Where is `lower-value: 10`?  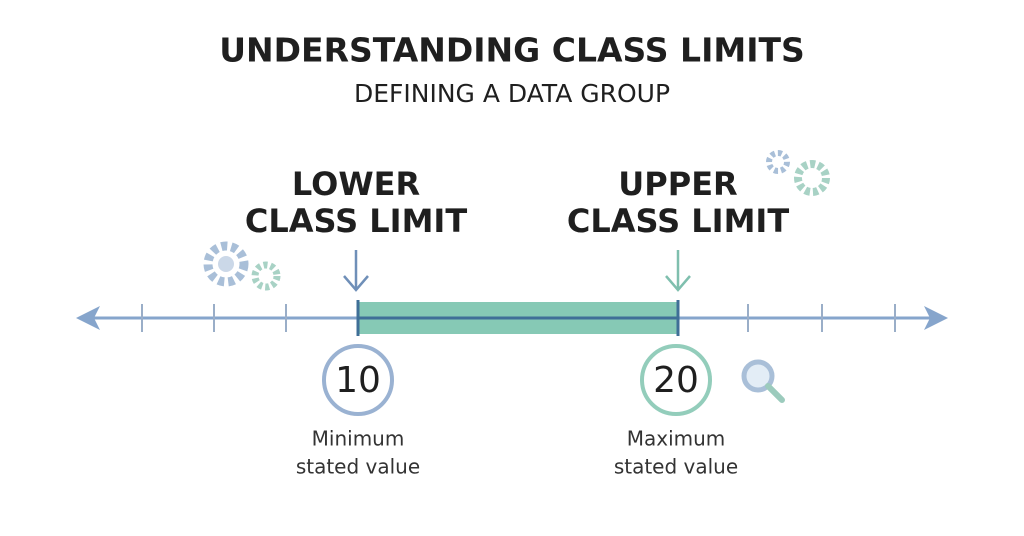
lower-value: 10 is located at coordinates (358, 380).